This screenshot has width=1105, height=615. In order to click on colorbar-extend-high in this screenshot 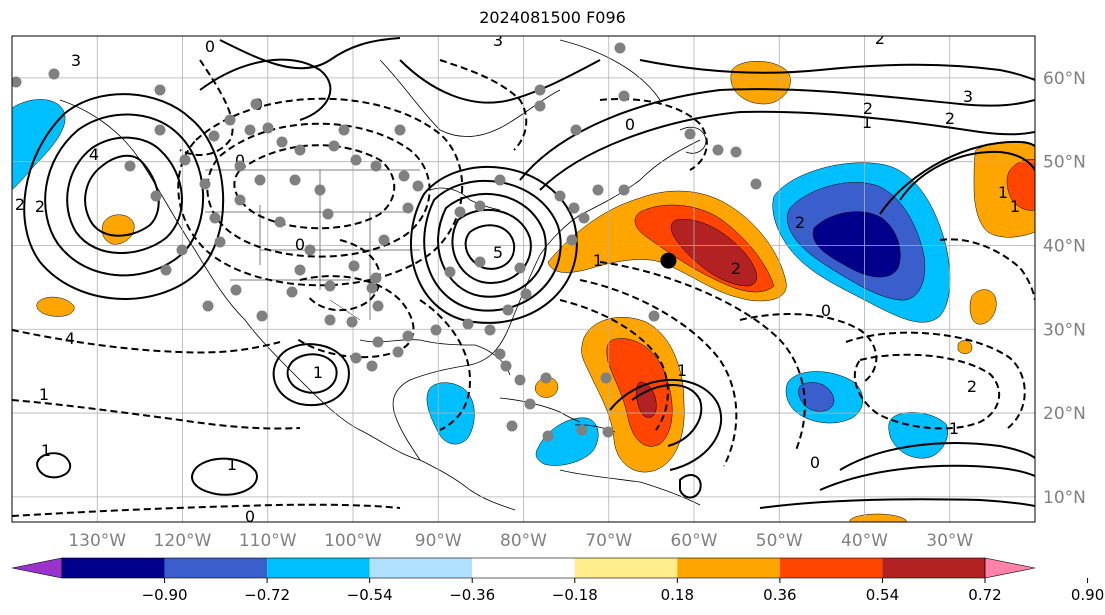, I will do `click(1010, 568)`.